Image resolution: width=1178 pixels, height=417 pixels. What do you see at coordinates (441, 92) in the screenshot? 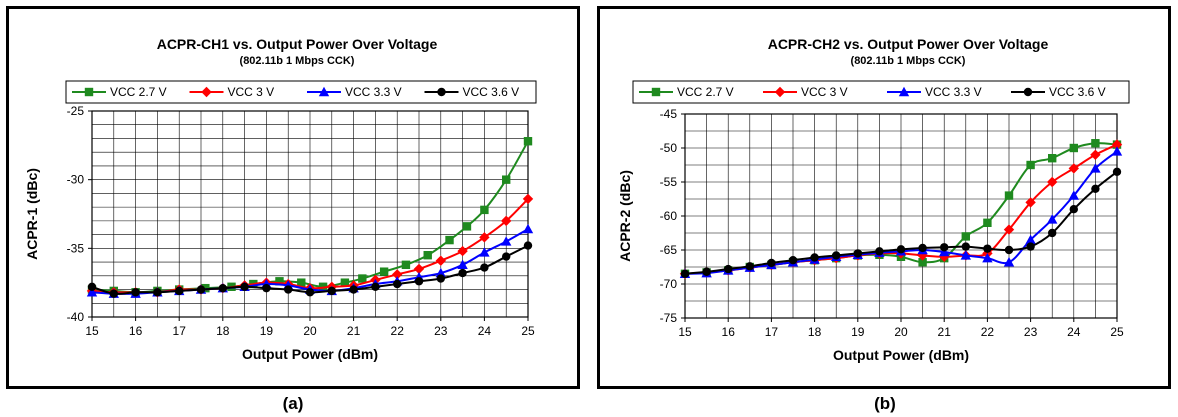
I see `legend-marker-vcc-3-6-v` at bounding box center [441, 92].